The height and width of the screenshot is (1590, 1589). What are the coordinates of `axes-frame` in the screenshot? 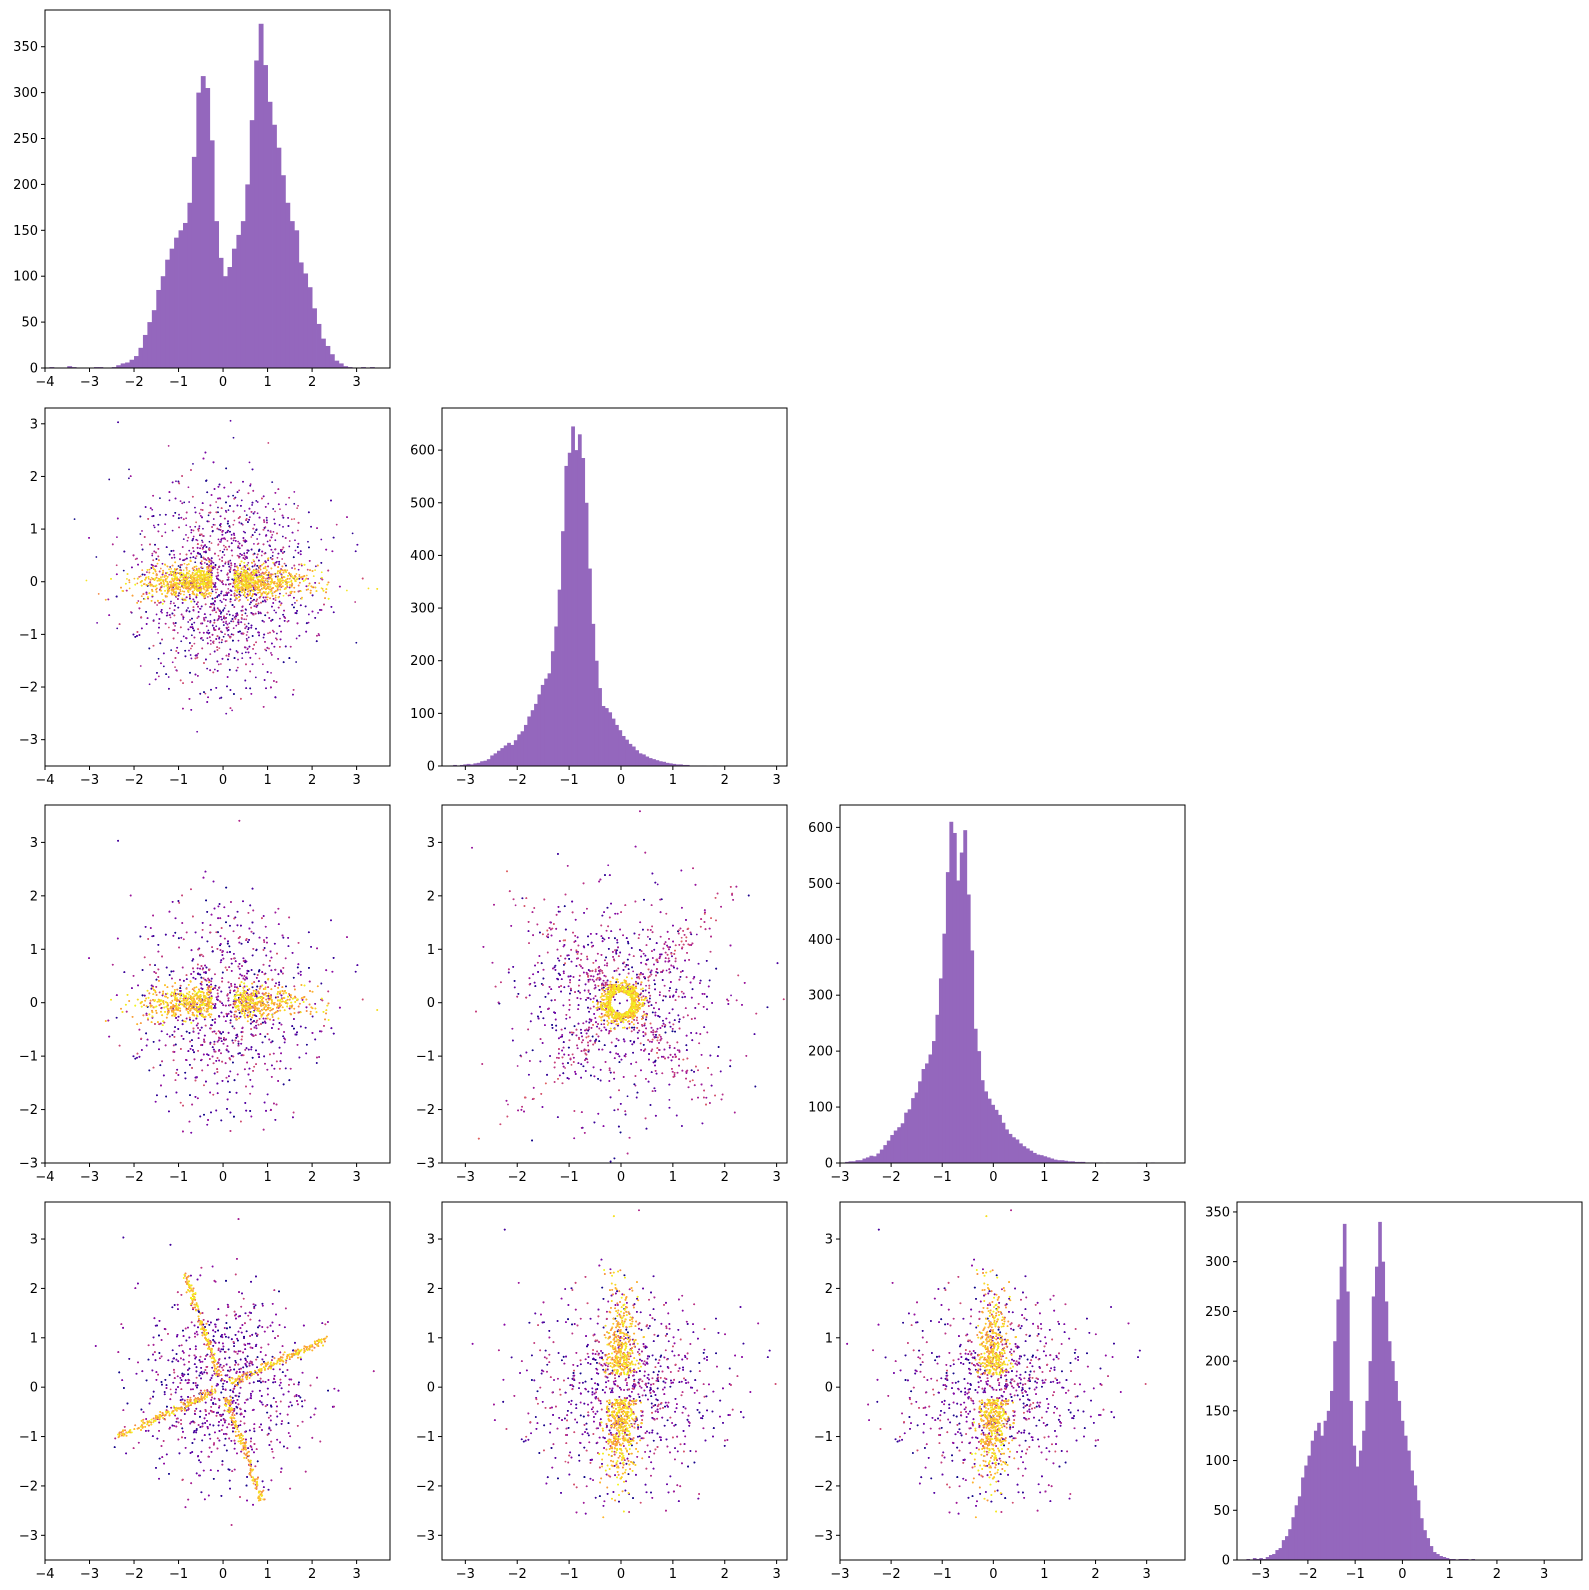 It's located at (1012, 984).